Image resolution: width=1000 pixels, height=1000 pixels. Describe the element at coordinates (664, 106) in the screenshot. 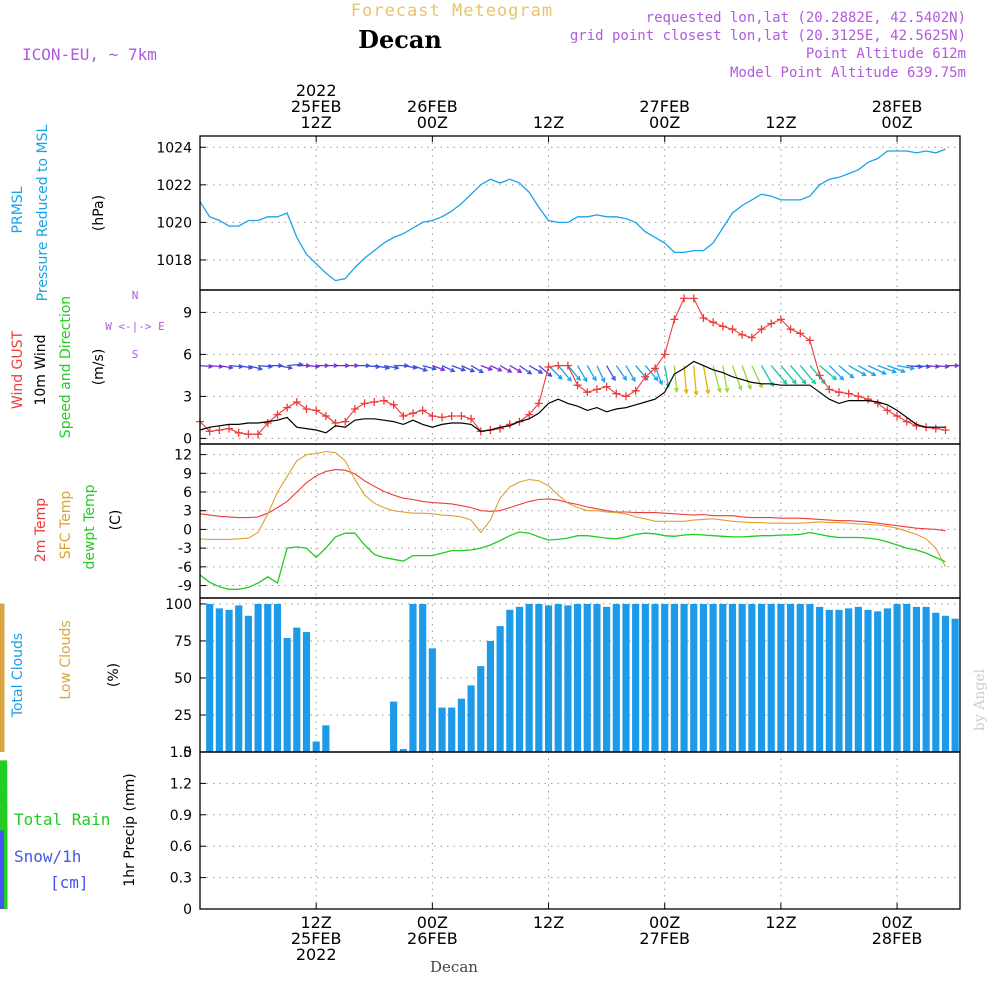

I see `xtick-label-top: 27FEB` at that location.